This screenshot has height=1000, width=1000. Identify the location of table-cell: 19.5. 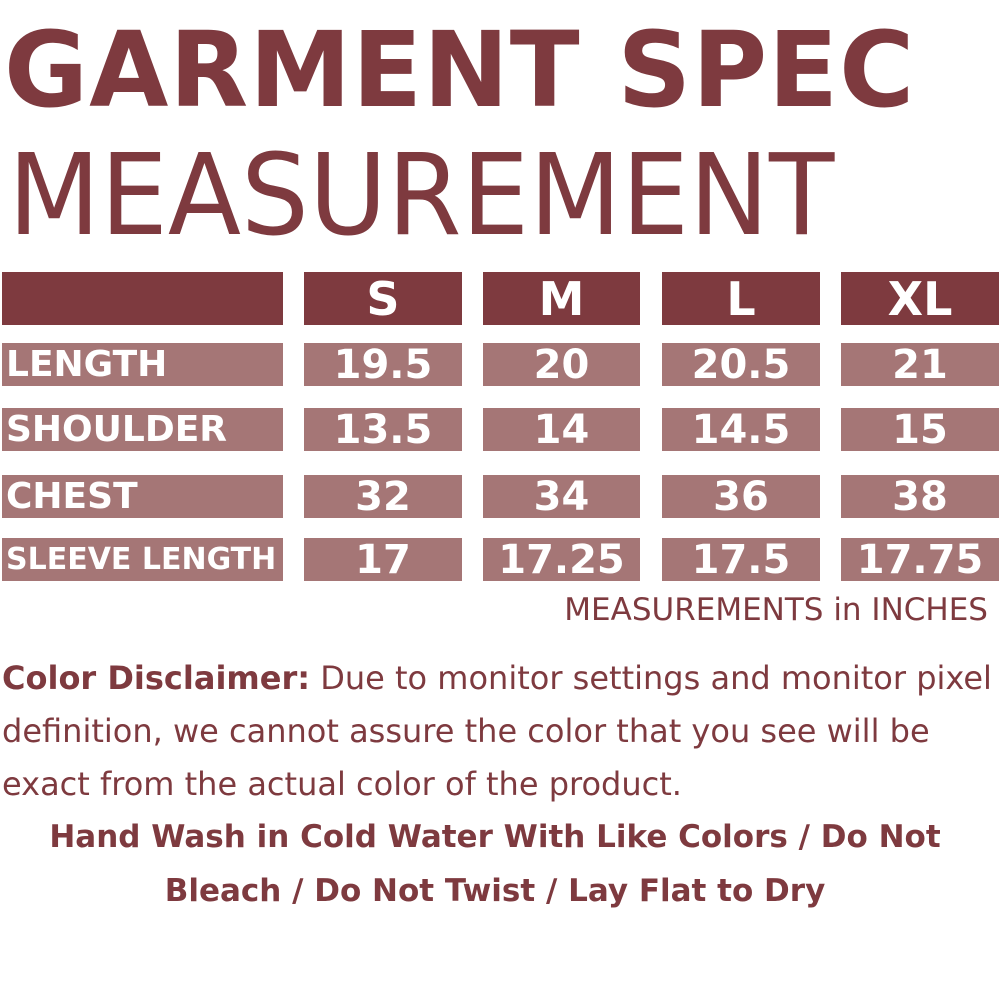
(383, 364).